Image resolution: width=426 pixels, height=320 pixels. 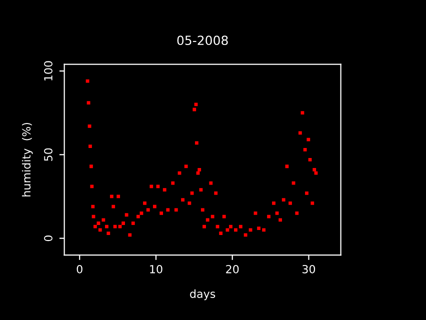 I want to click on x-tick-label: 0, so click(x=79, y=269).